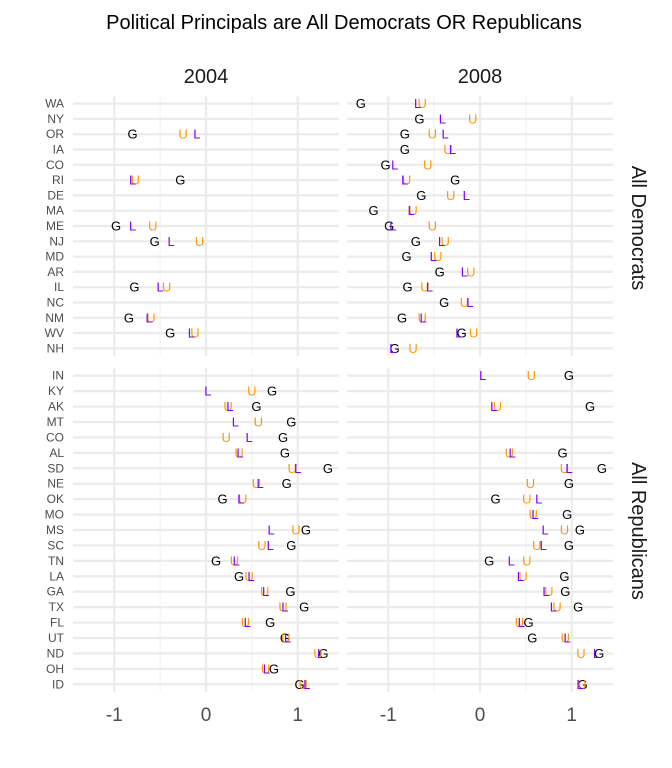  I want to click on point-u-al: U, so click(238, 452).